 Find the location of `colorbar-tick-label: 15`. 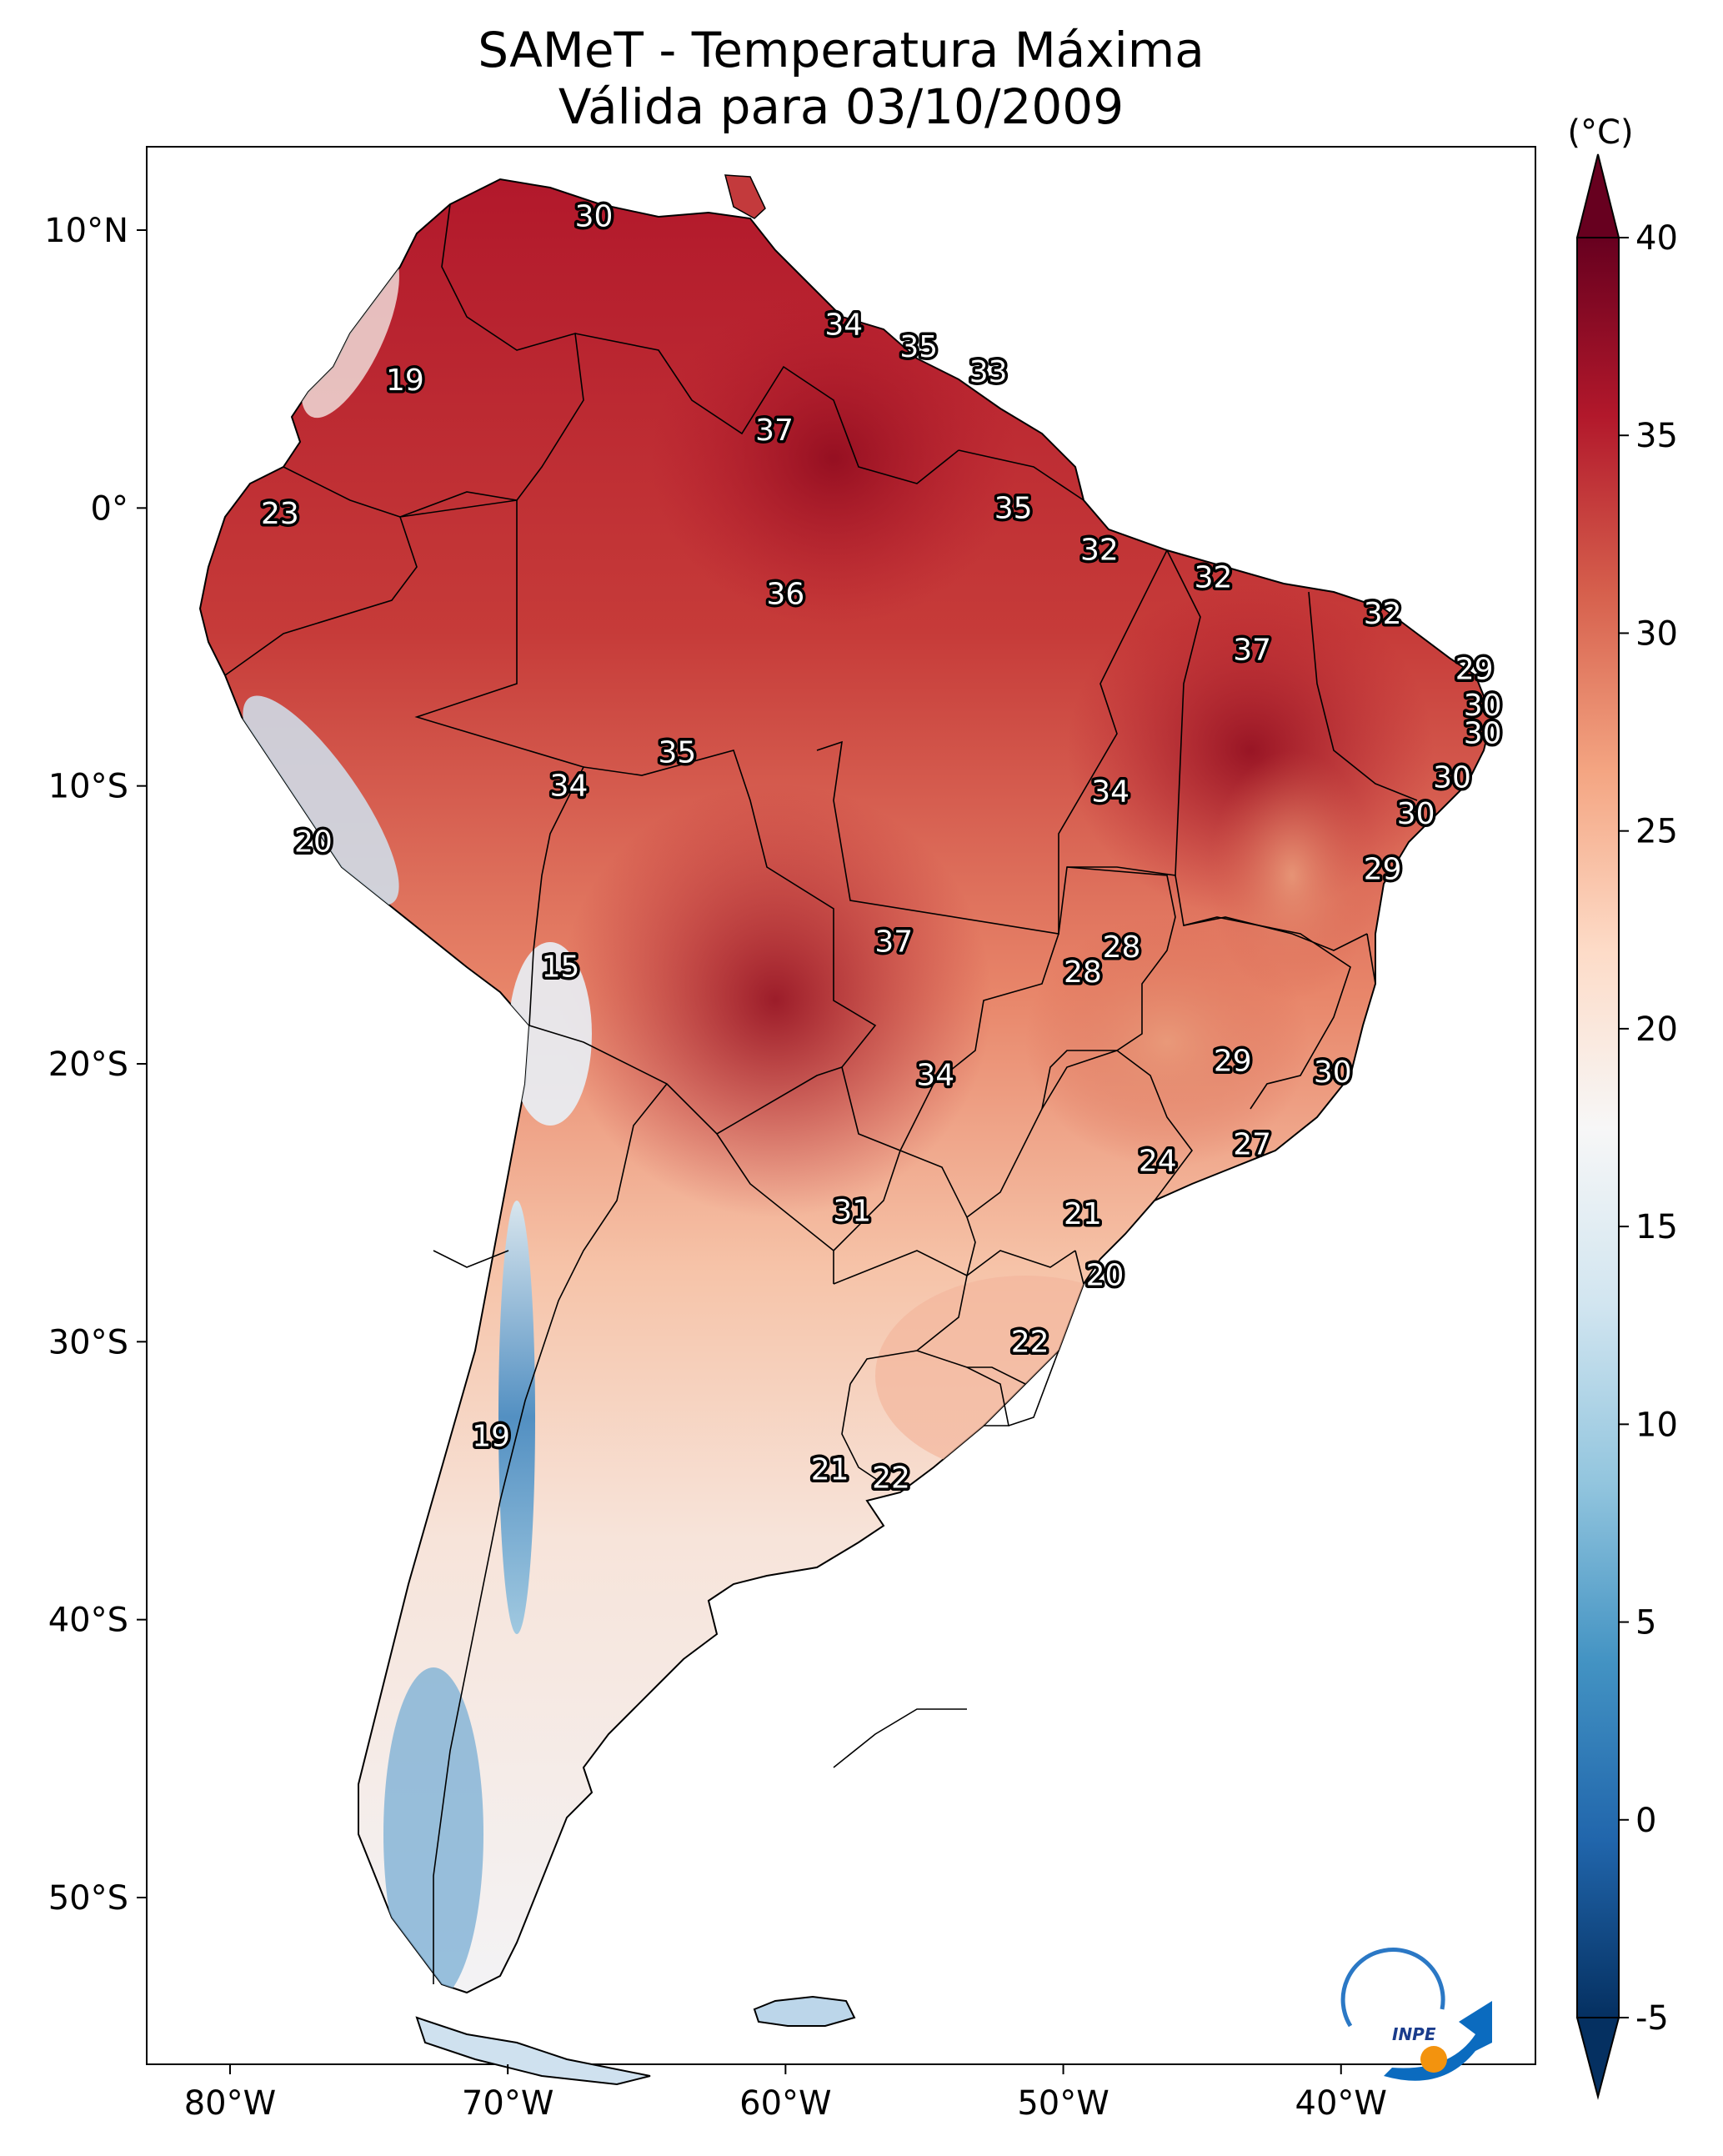

colorbar-tick-label: 15 is located at coordinates (1657, 1227).